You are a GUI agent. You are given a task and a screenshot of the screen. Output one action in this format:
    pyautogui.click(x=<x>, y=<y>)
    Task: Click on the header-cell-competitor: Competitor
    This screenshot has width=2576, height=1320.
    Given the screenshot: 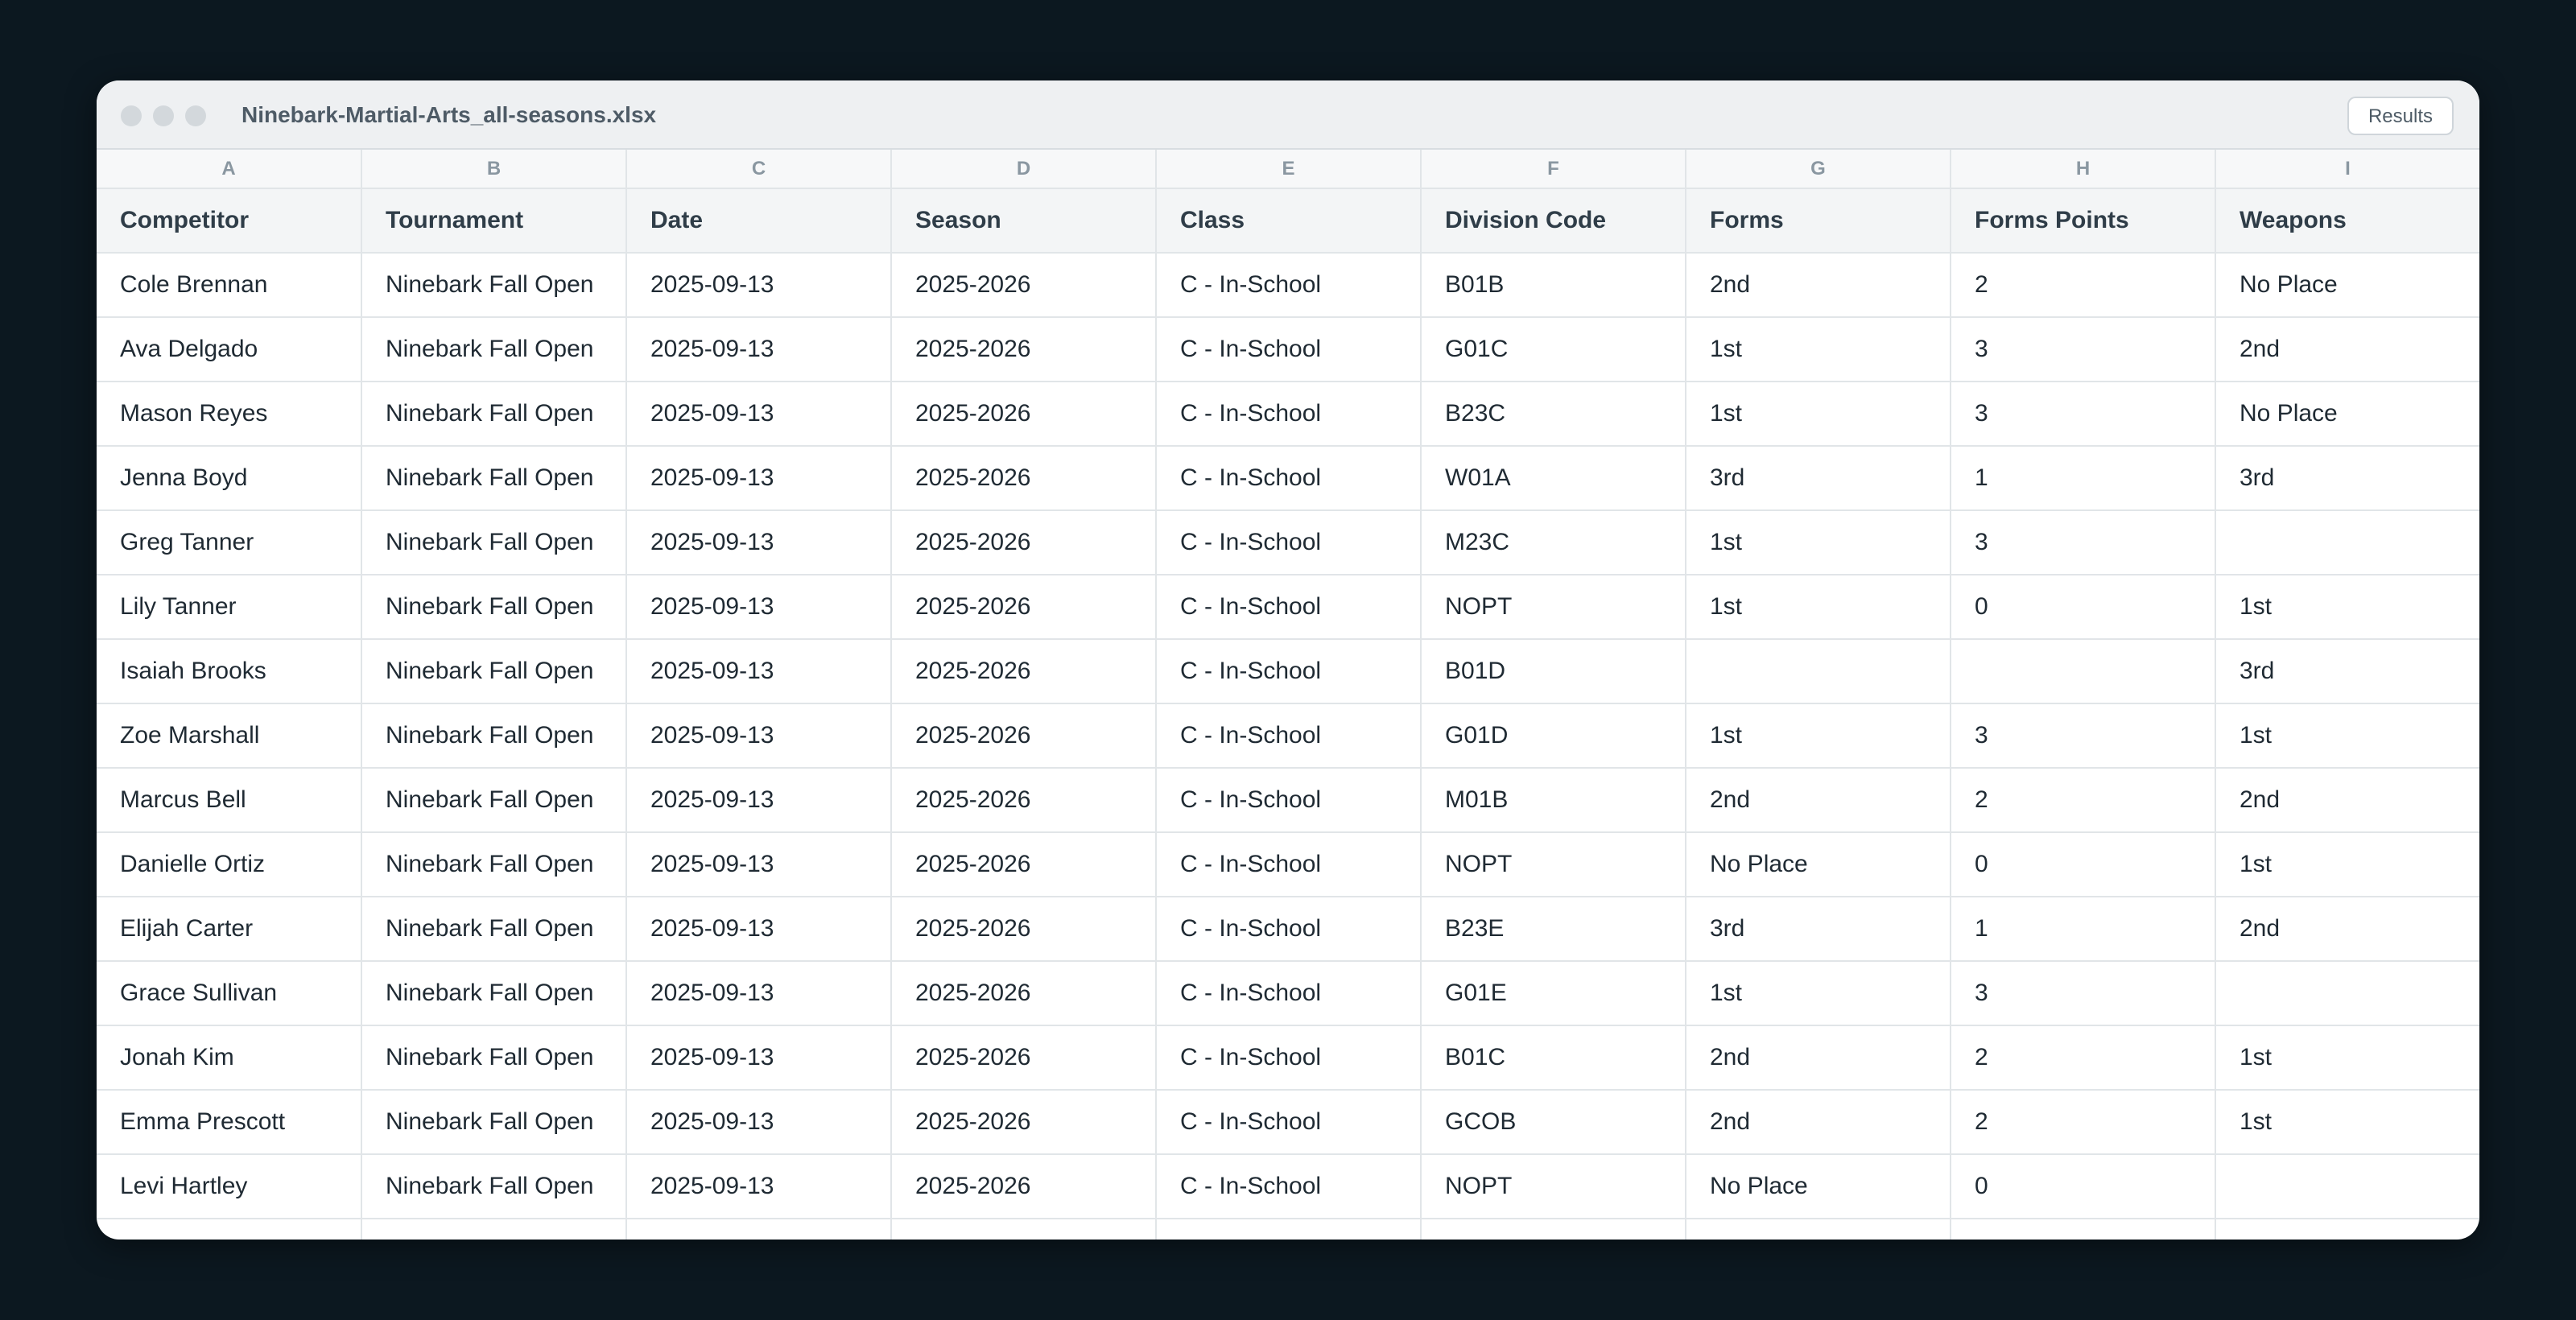 What is the action you would take?
    pyautogui.click(x=229, y=221)
    